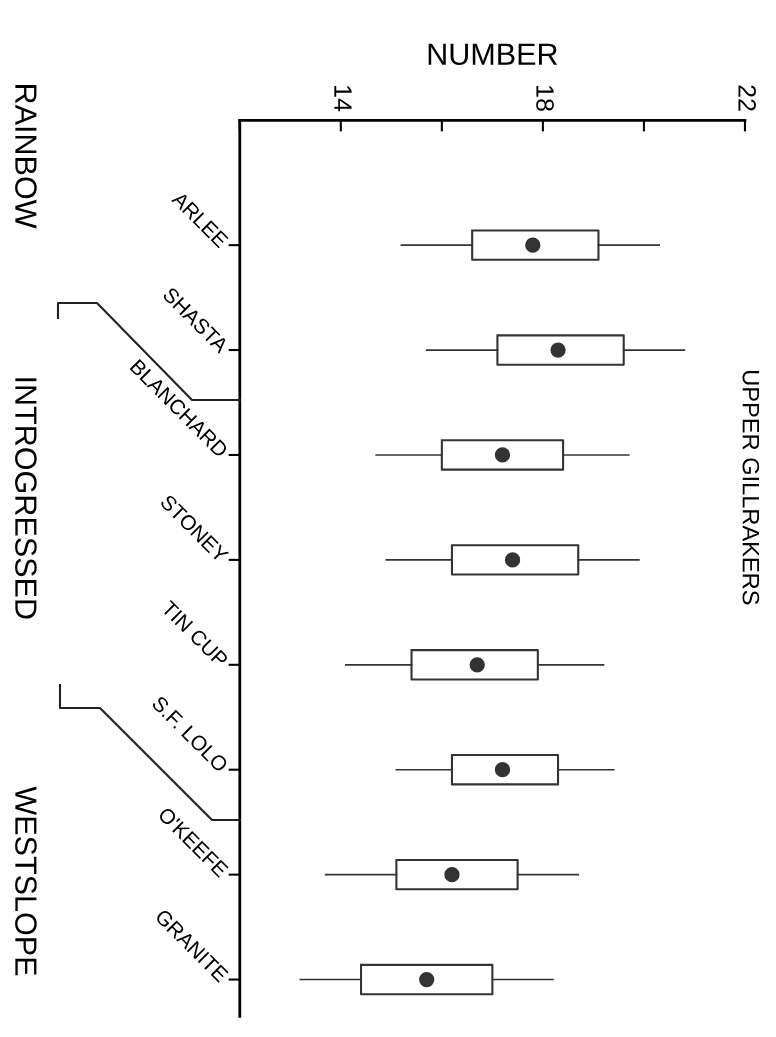 This screenshot has width=776, height=1037. What do you see at coordinates (194, 633) in the screenshot?
I see `y-tick-label: TIN CUP` at bounding box center [194, 633].